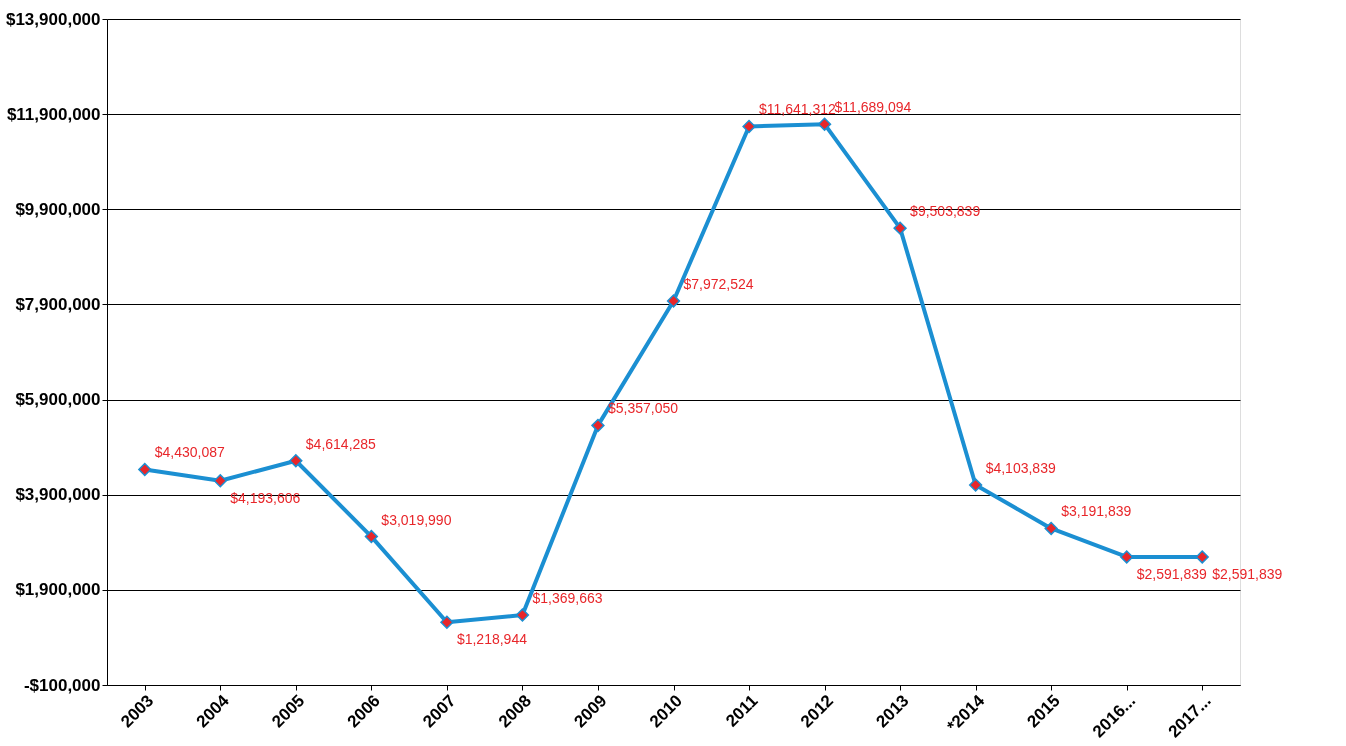 The height and width of the screenshot is (746, 1346). What do you see at coordinates (1020, 468) in the screenshot?
I see `text: $4,103,839` at bounding box center [1020, 468].